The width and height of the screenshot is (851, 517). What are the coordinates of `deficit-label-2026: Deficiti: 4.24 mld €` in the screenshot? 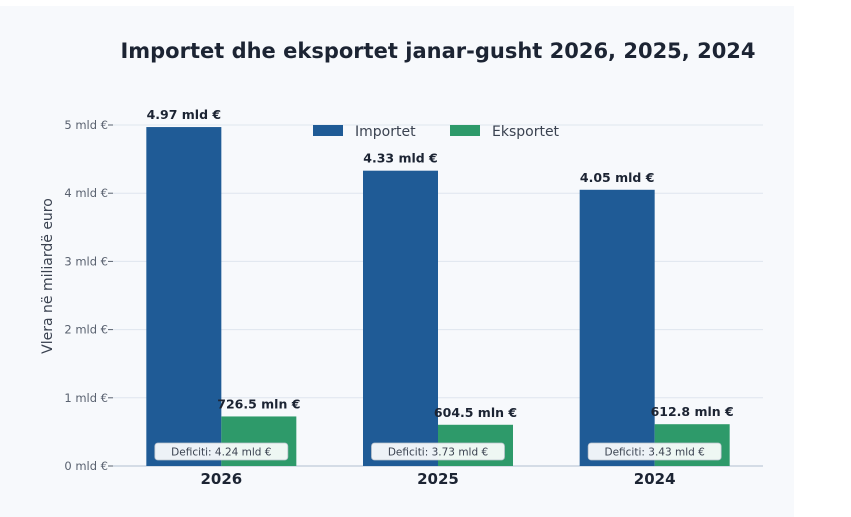 It's located at (221, 453).